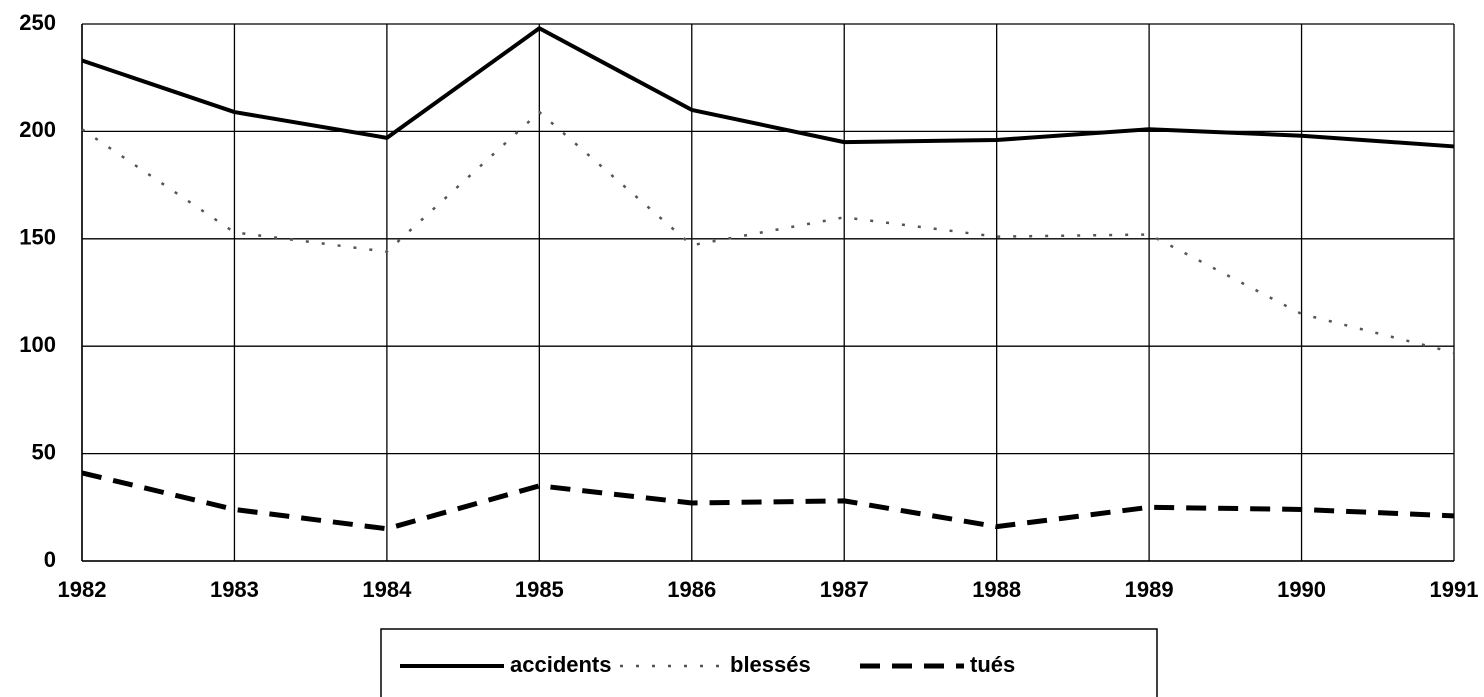 This screenshot has height=697, width=1484. Describe the element at coordinates (37, 22) in the screenshot. I see `y-tick-label: 250` at that location.